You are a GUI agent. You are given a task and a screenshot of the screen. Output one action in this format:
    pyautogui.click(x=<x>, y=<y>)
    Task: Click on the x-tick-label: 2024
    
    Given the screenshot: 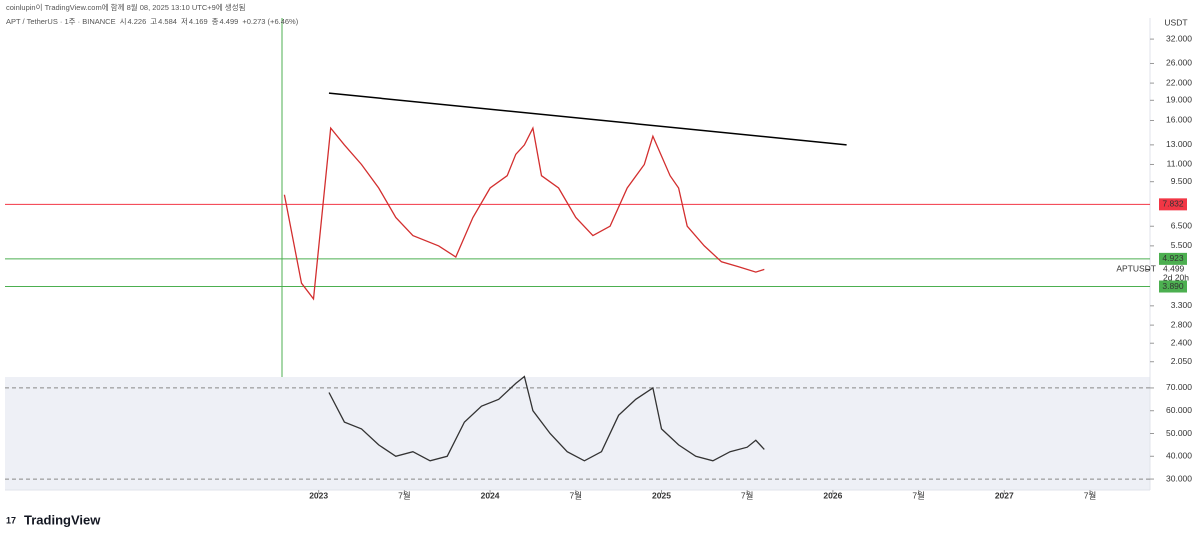 What is the action you would take?
    pyautogui.click(x=490, y=495)
    